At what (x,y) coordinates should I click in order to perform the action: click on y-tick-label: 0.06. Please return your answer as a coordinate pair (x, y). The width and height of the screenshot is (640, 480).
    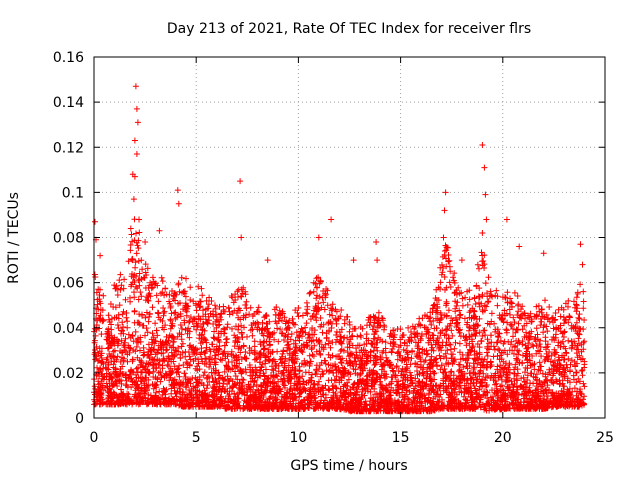
    Looking at the image, I should click on (68, 284).